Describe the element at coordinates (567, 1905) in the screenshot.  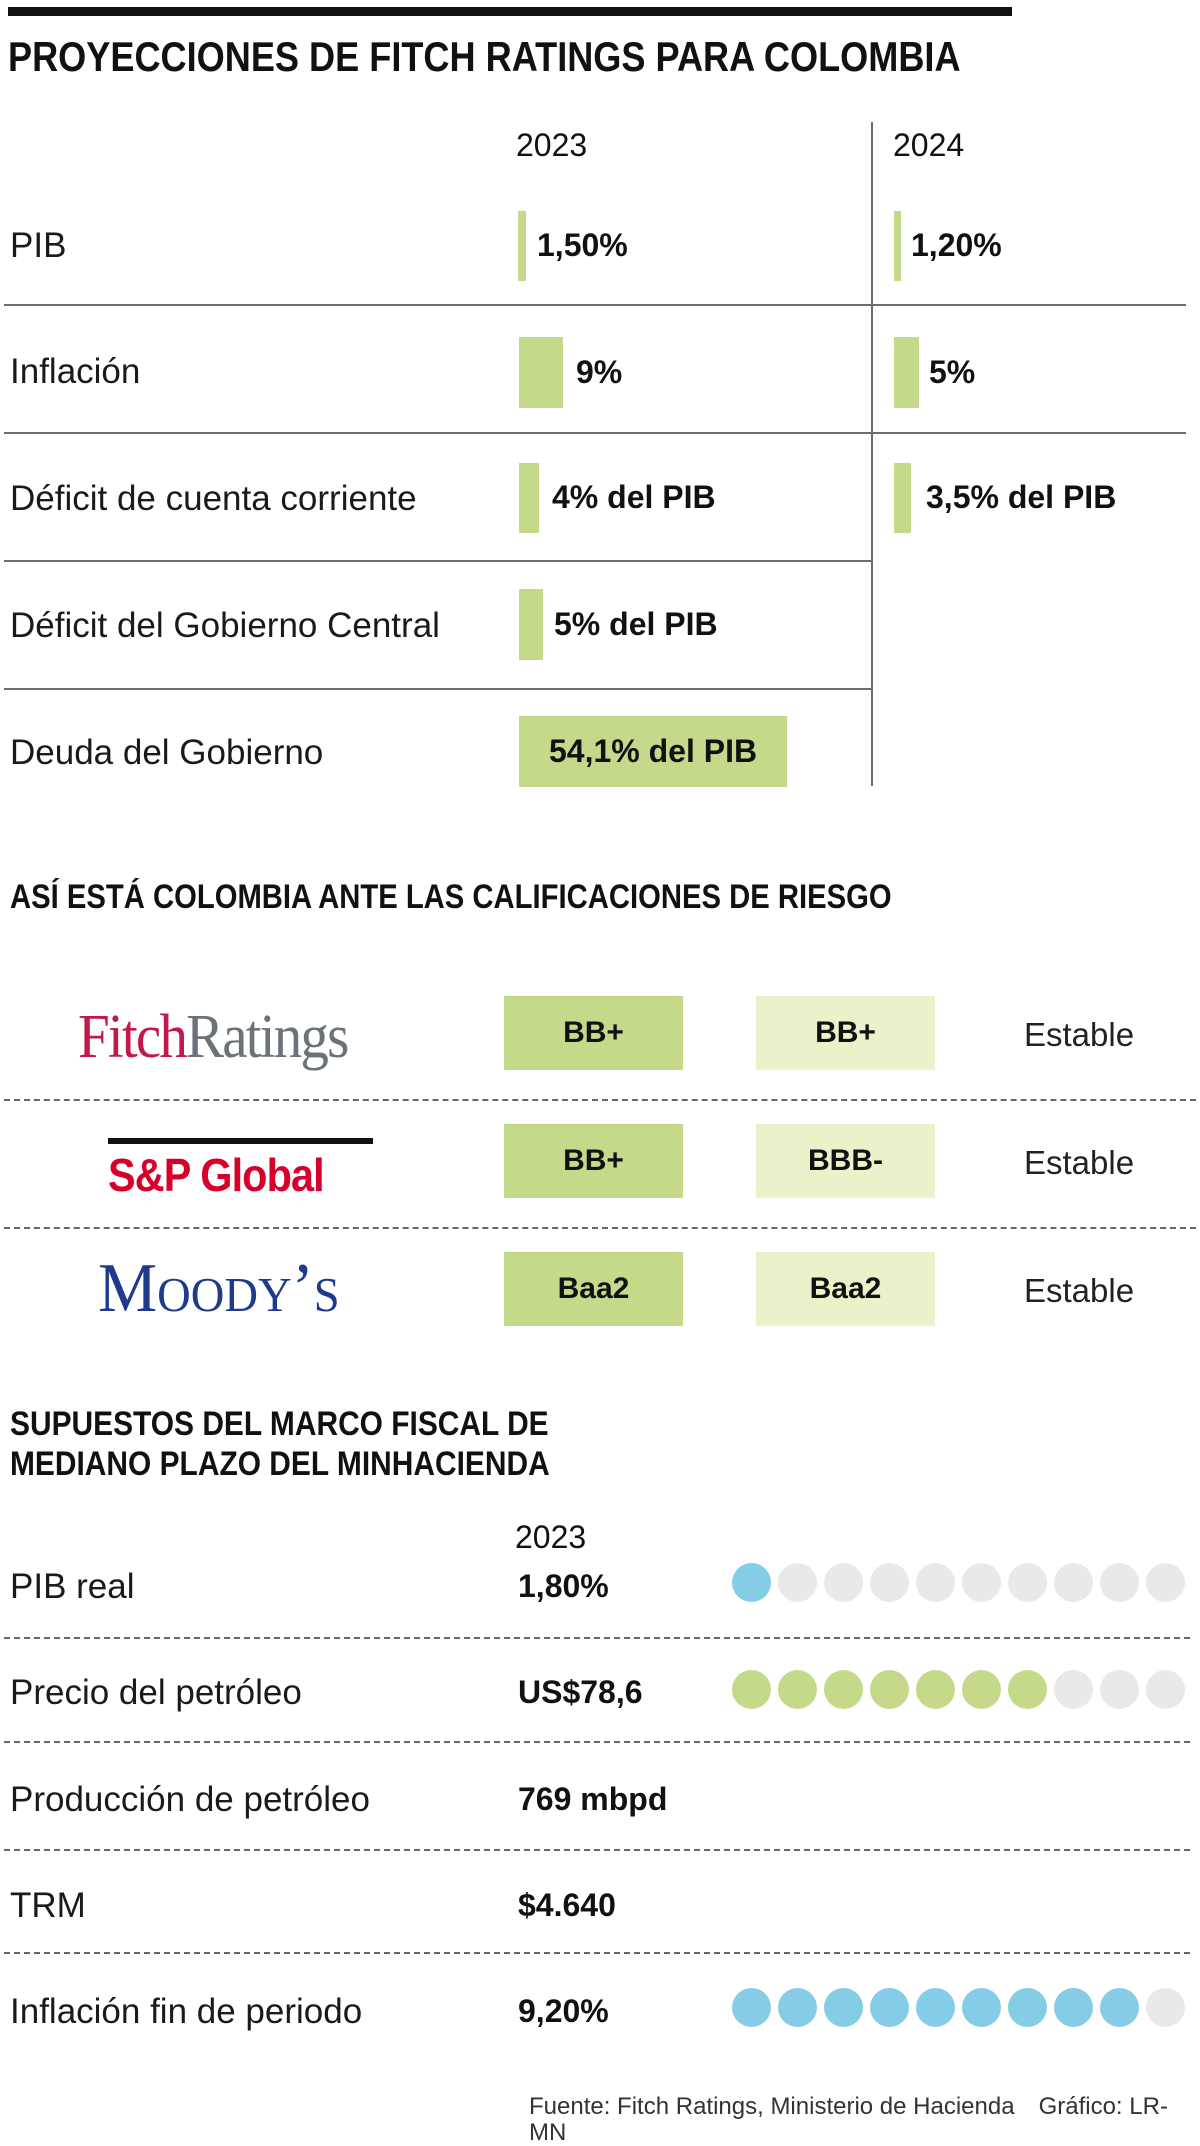
I see `mfmp-value-trm: $4.640` at that location.